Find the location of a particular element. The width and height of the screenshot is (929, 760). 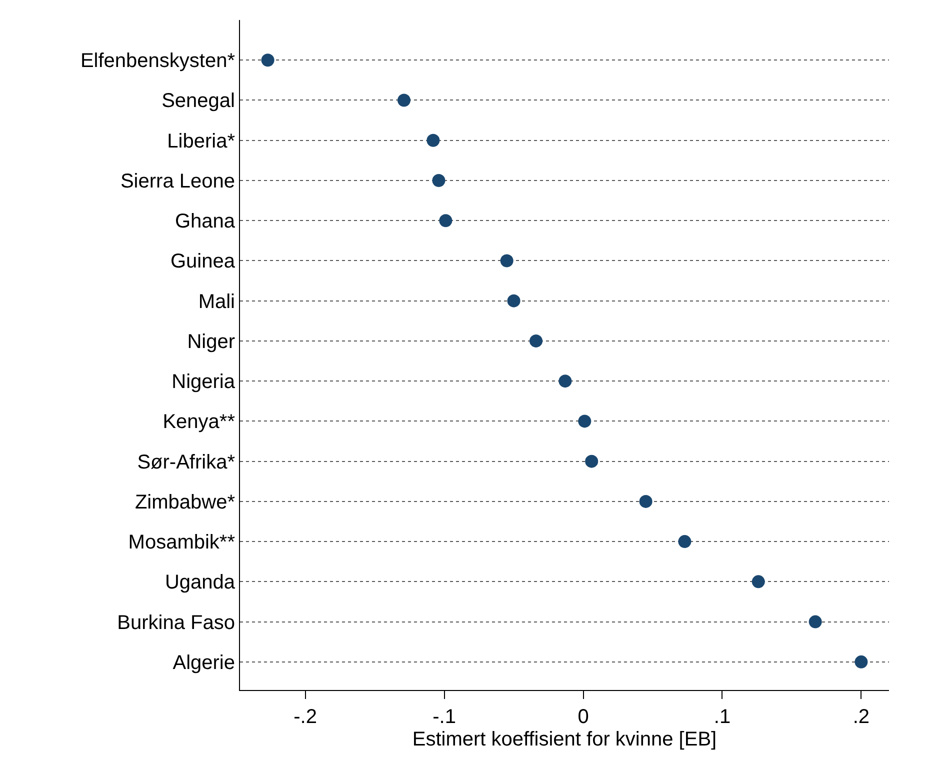

y-tick-label: Burkina Faso is located at coordinates (176, 623).